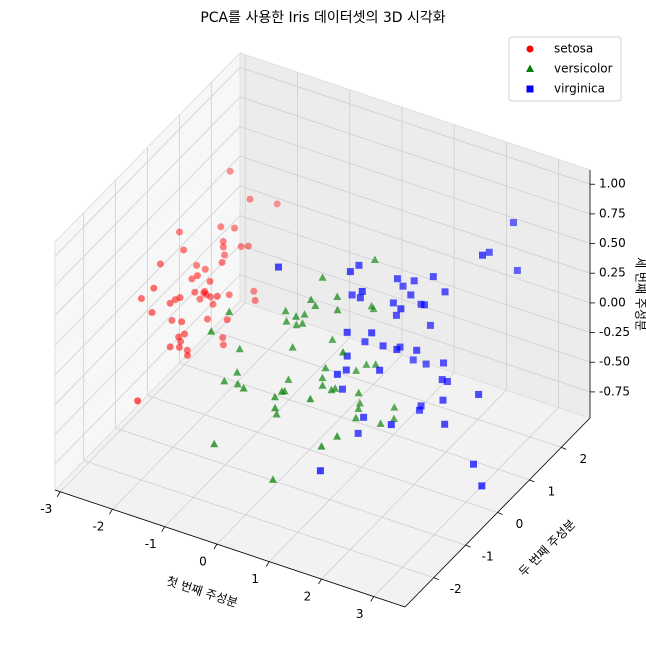 Image resolution: width=646 pixels, height=657 pixels. What do you see at coordinates (612, 302) in the screenshot?
I see `z-tick-label: 0.00` at bounding box center [612, 302].